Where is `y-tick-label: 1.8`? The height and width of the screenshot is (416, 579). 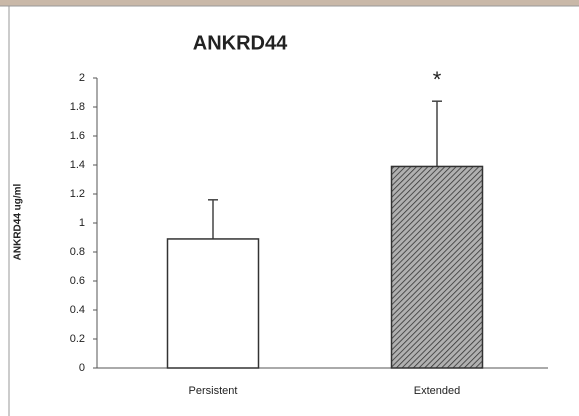
y-tick-label: 1.8 is located at coordinates (77, 107).